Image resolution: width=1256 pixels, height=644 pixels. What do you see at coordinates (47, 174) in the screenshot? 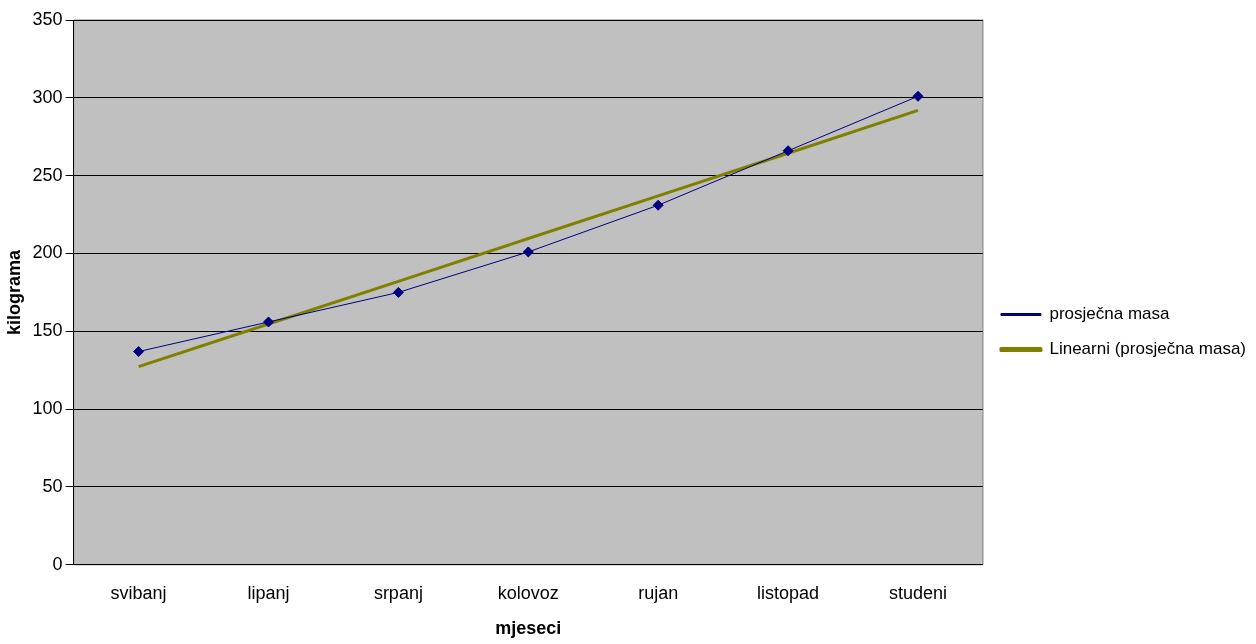
I see `y-tick-label: 250` at bounding box center [47, 174].